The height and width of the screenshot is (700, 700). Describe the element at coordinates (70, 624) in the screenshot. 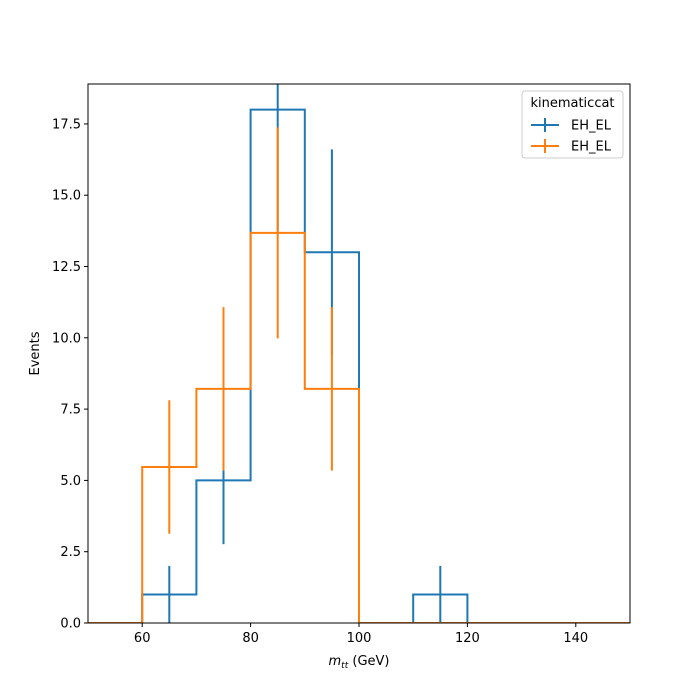

I see `y-tick-label: 0.0` at that location.